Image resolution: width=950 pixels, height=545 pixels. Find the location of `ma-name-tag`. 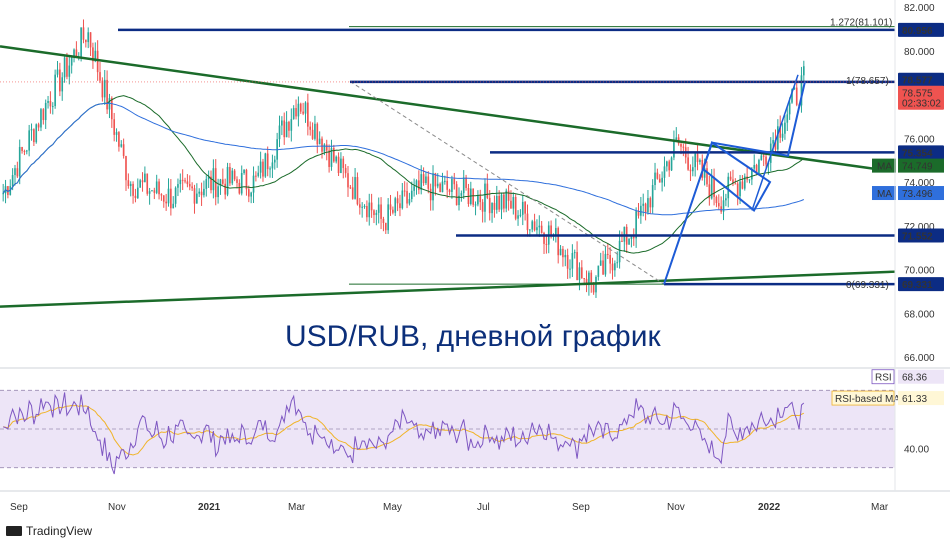

ma-name-tag is located at coordinates (884, 165).